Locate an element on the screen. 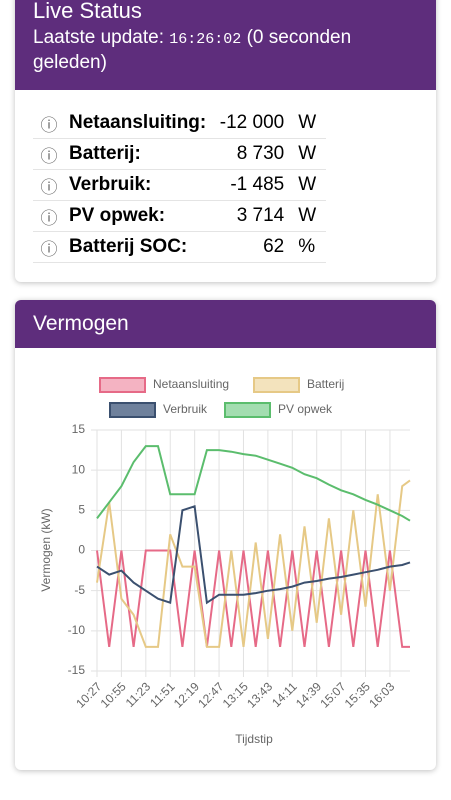 The image size is (451, 800). x-tick-label: 12:47 is located at coordinates (210, 694).